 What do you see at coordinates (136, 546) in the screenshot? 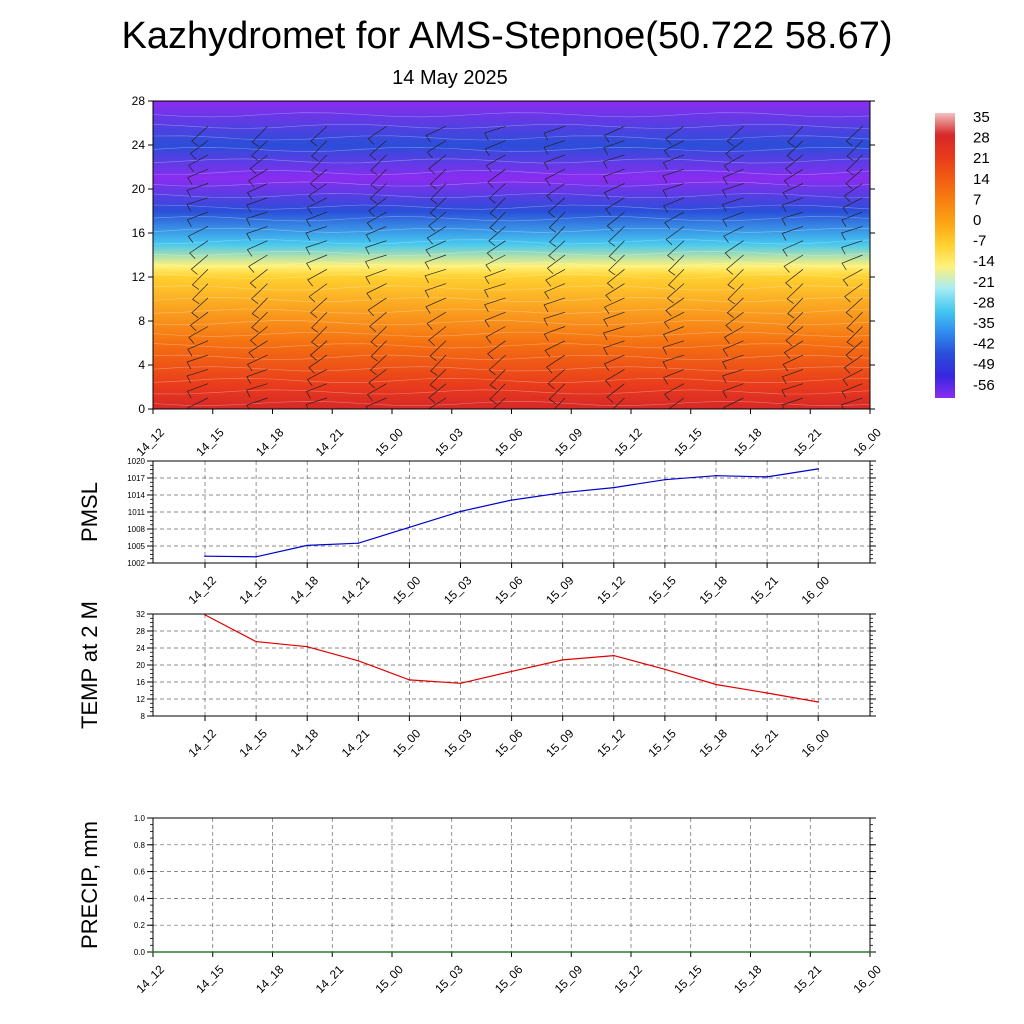
I see `y-tick-label: 1005` at bounding box center [136, 546].